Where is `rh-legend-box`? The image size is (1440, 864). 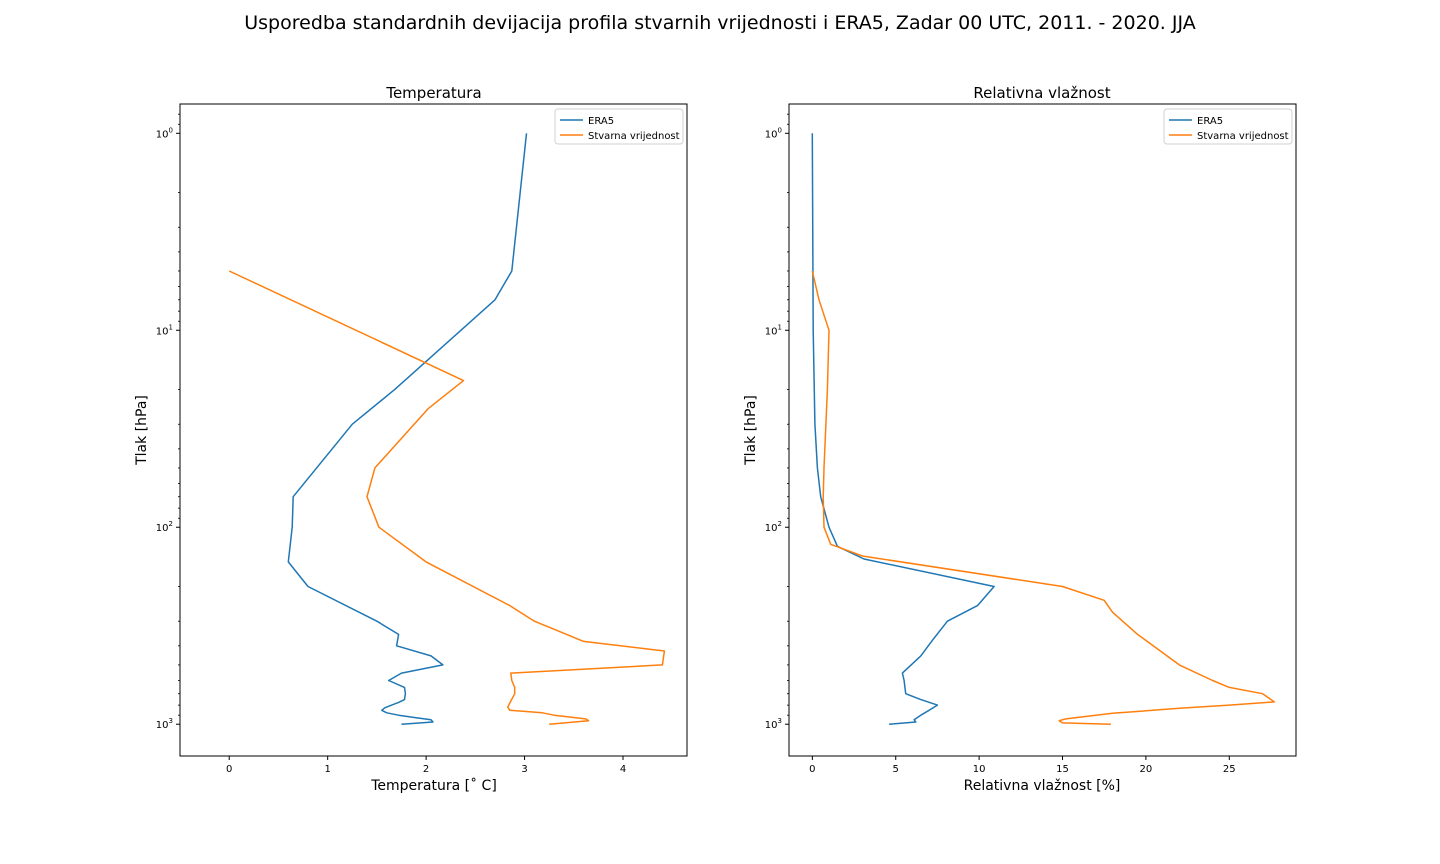
rh-legend-box is located at coordinates (1228, 126).